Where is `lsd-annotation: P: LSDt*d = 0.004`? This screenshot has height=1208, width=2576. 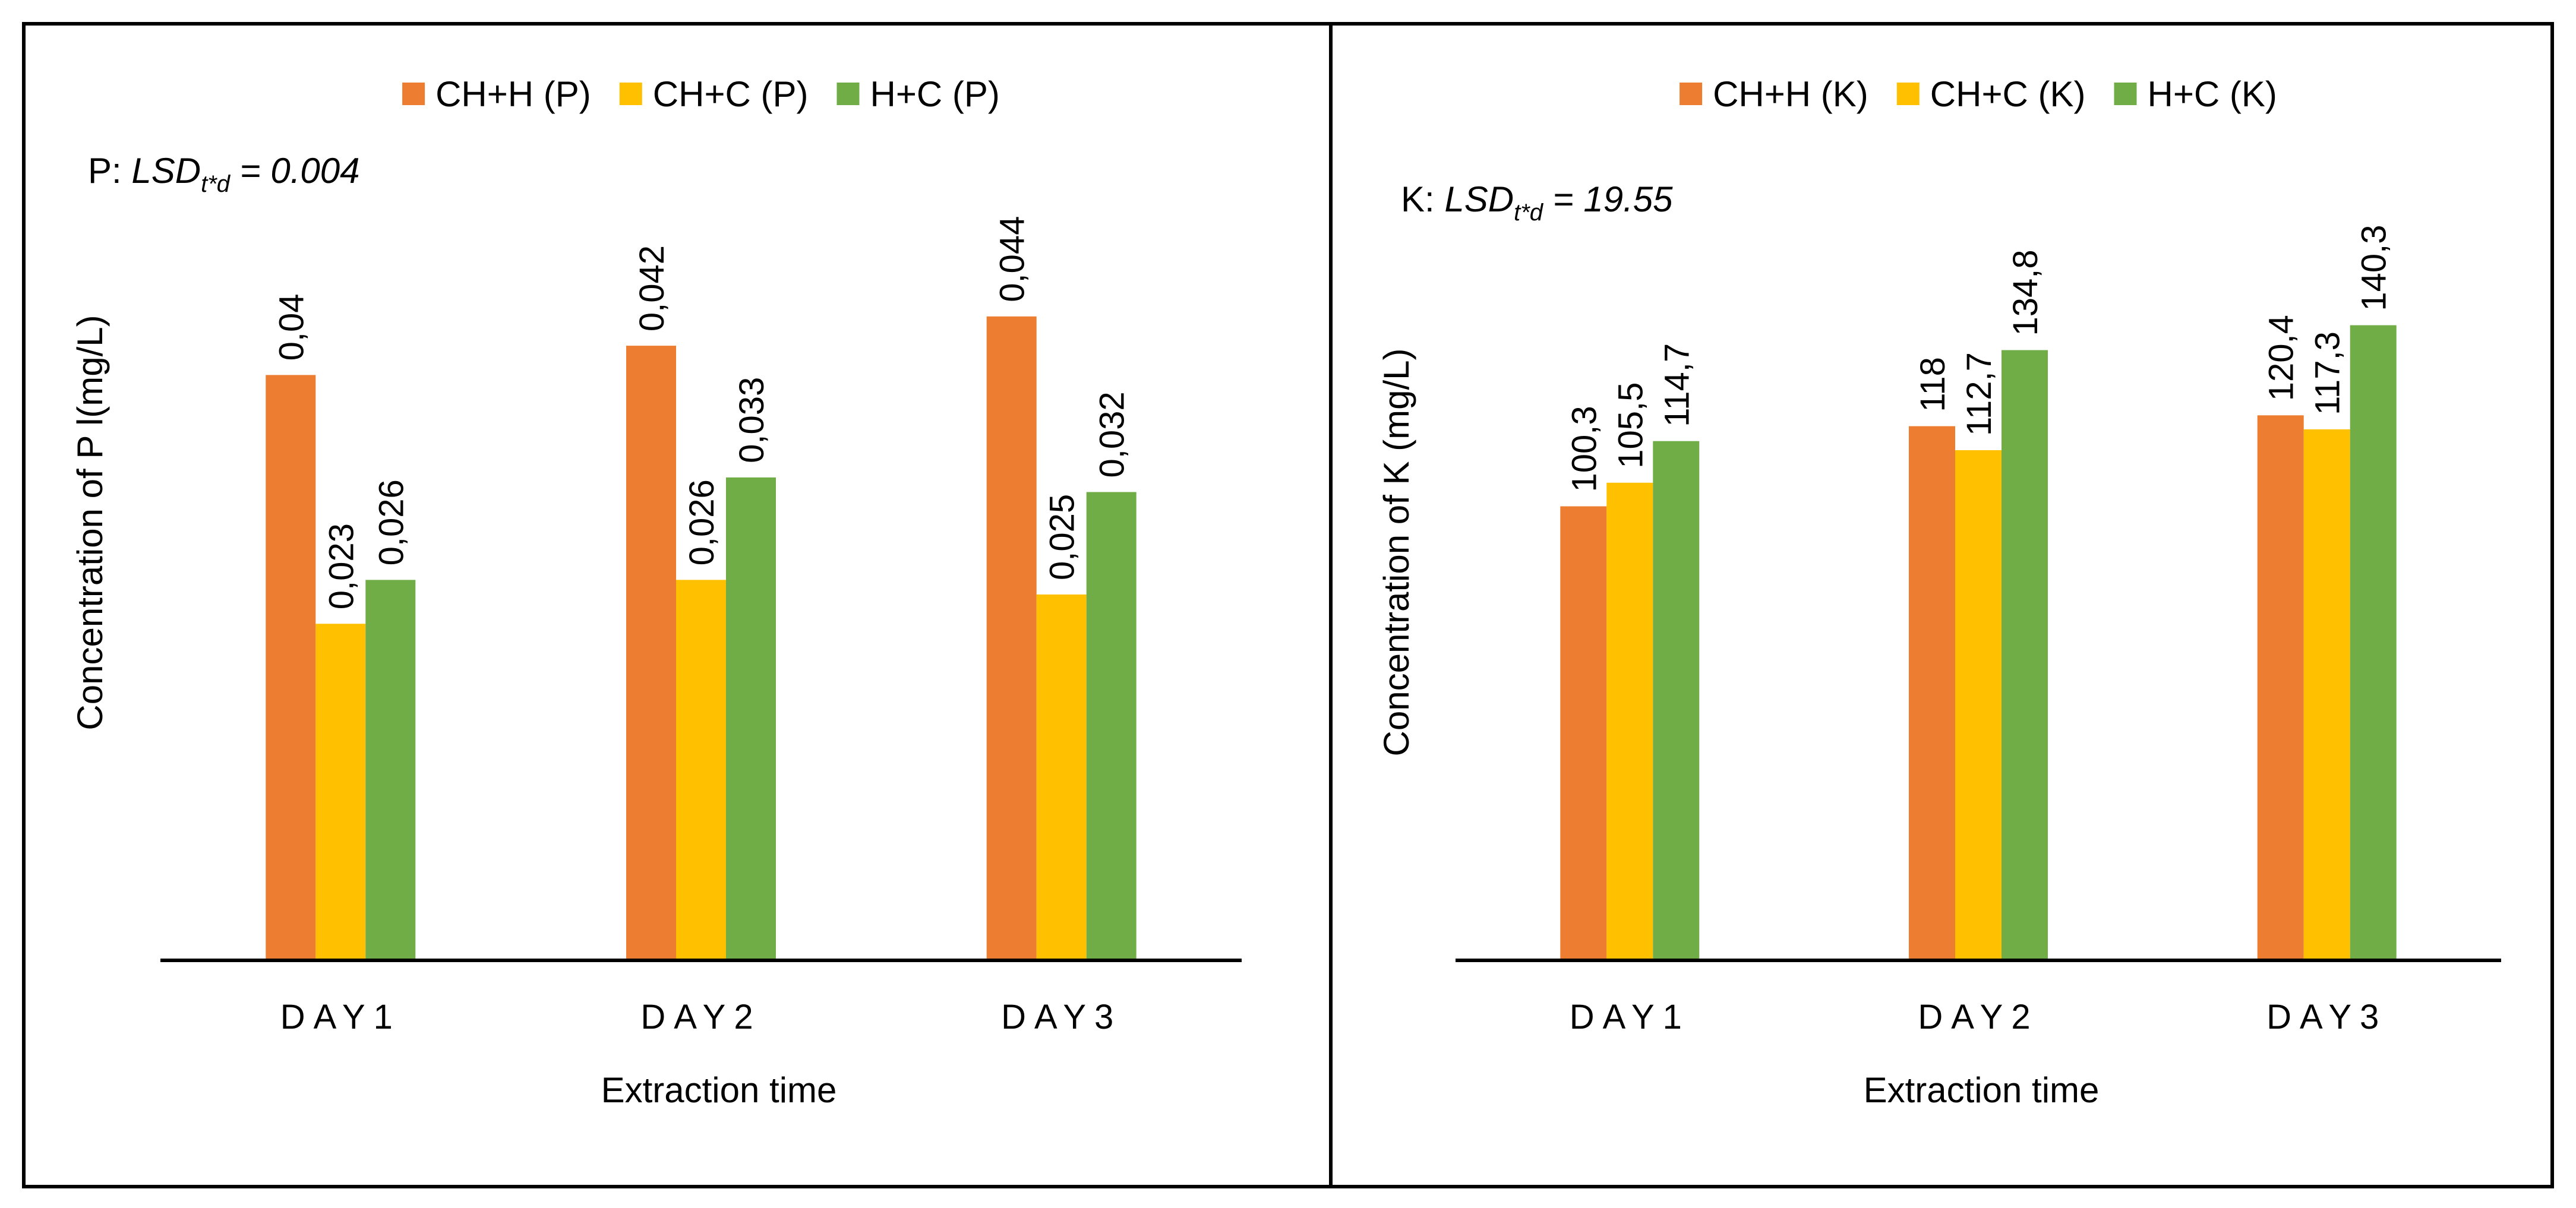
lsd-annotation: P: LSDt*d = 0.004 is located at coordinates (224, 174).